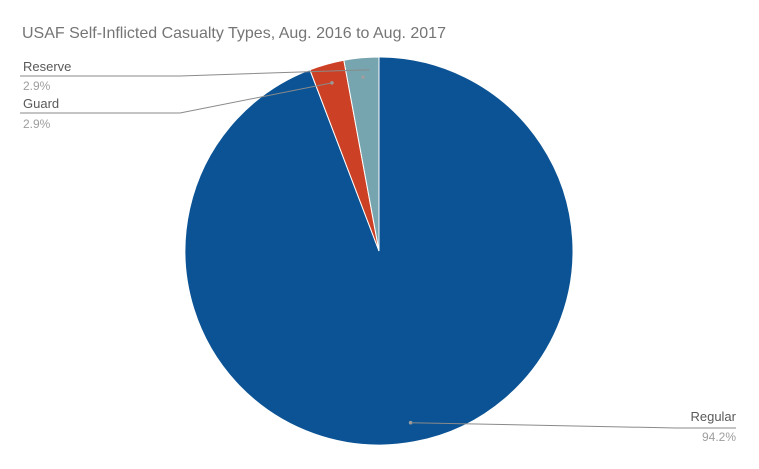  Describe the element at coordinates (41, 103) in the screenshot. I see `slice-label-guard: Guard` at that location.